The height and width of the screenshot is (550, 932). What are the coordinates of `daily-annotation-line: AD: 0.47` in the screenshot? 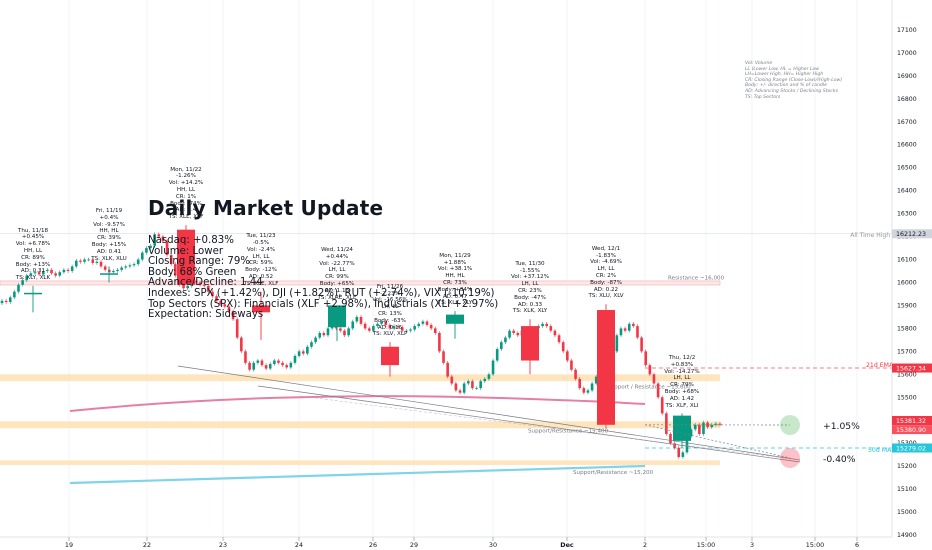 It's located at (455, 296).